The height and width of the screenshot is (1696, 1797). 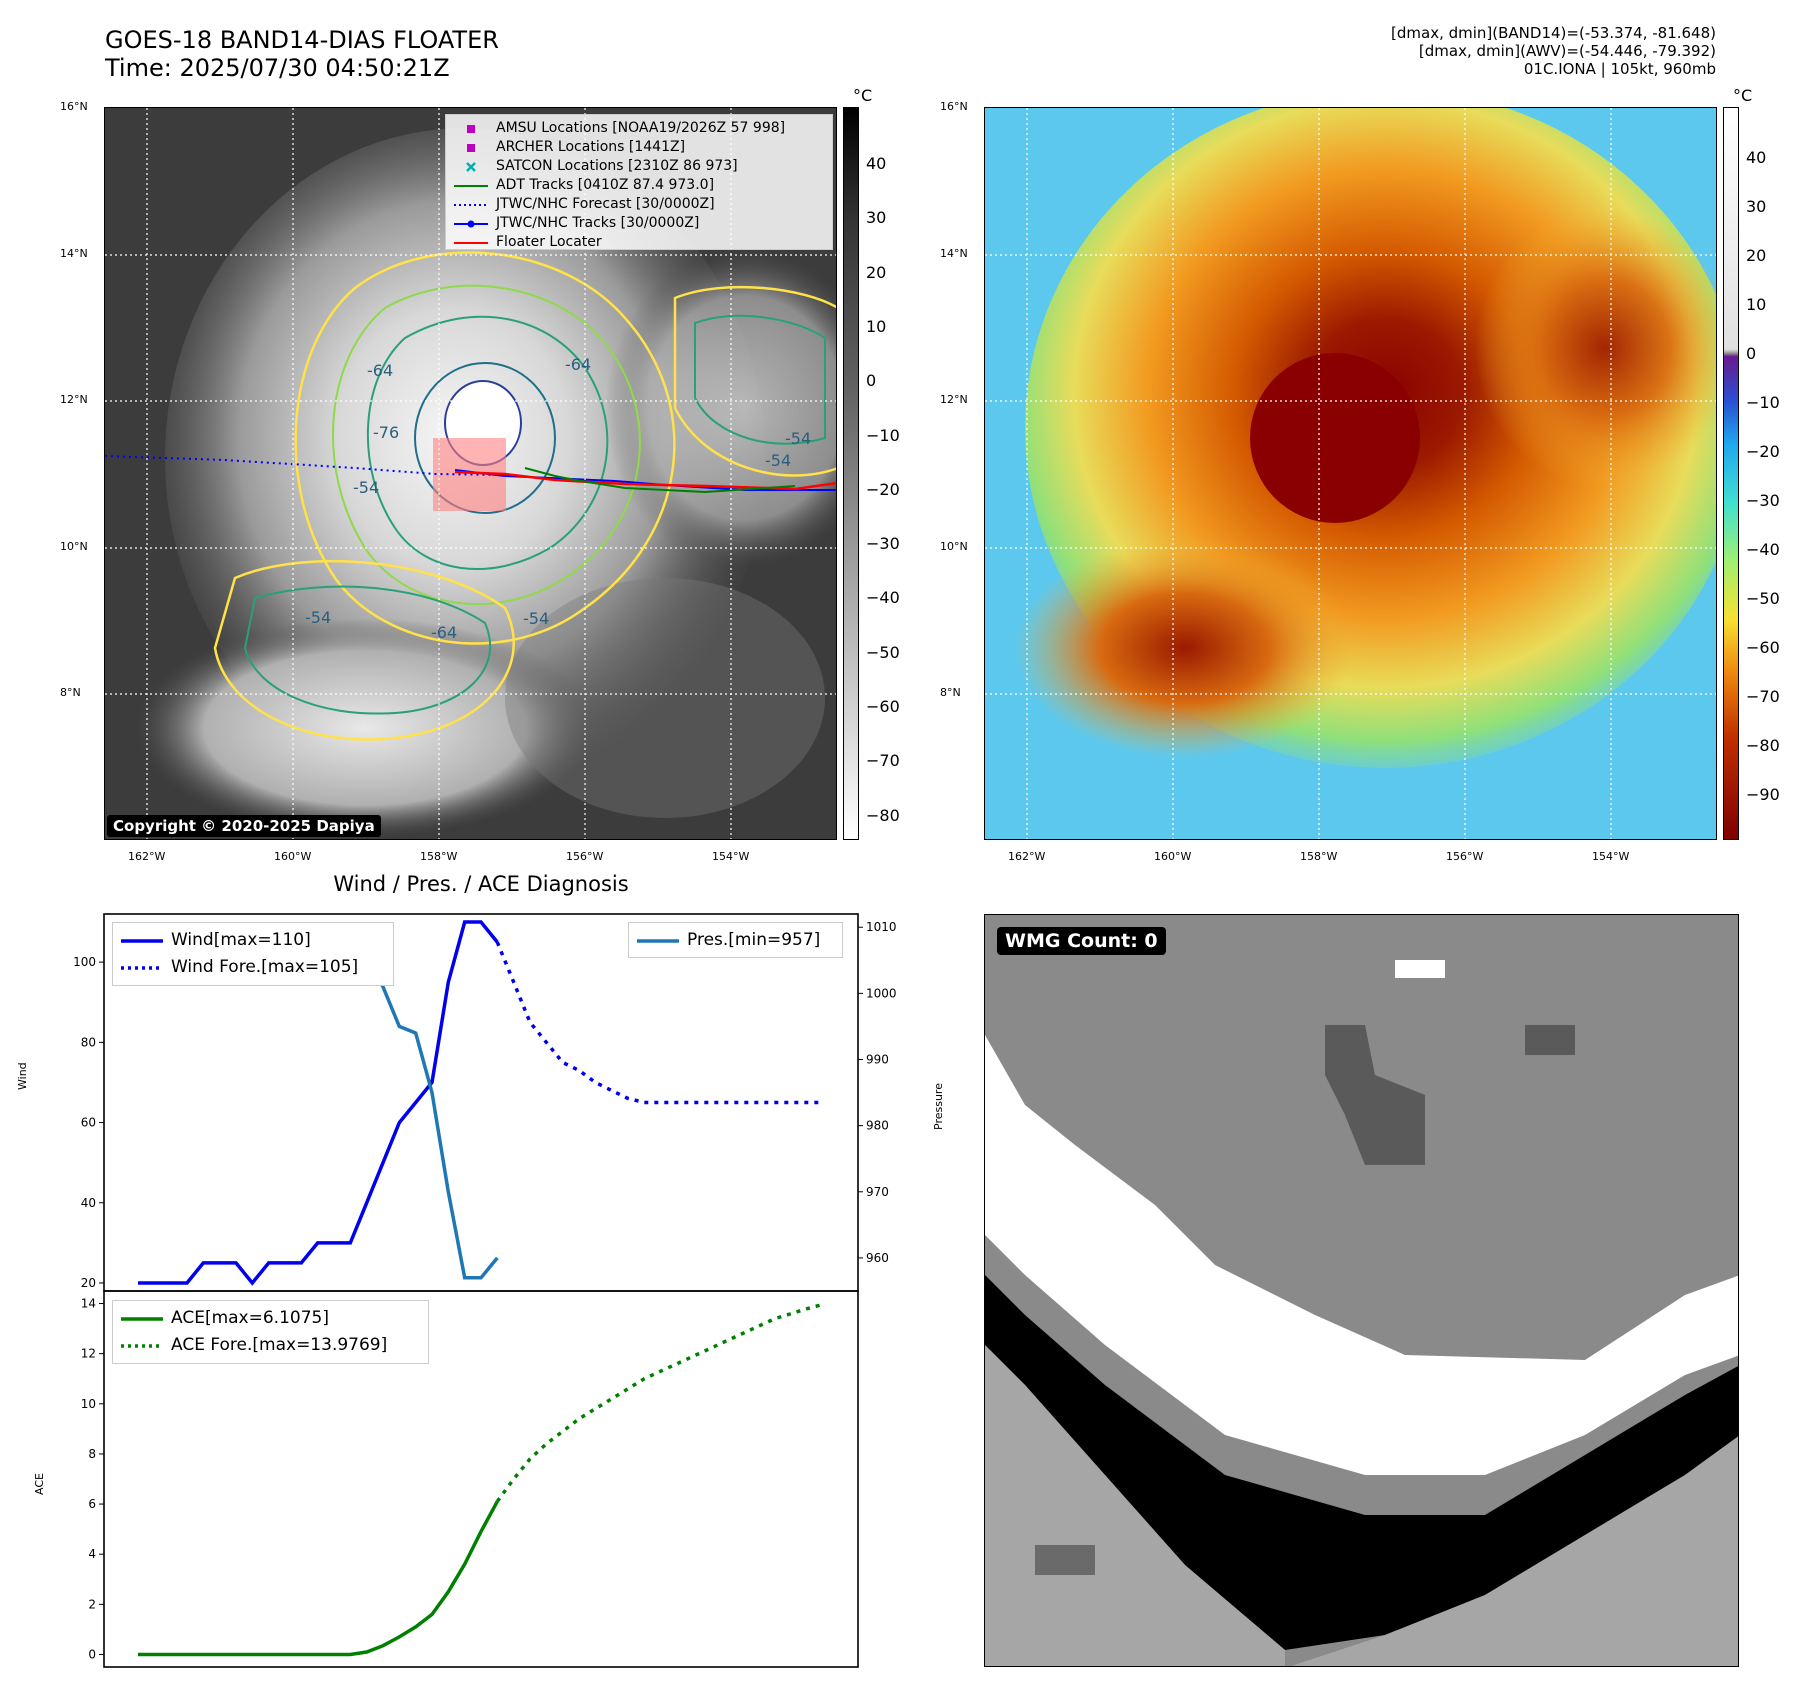 I want to click on wind-fore-legend-item: Wind Fore.[max=105], so click(x=253, y=967).